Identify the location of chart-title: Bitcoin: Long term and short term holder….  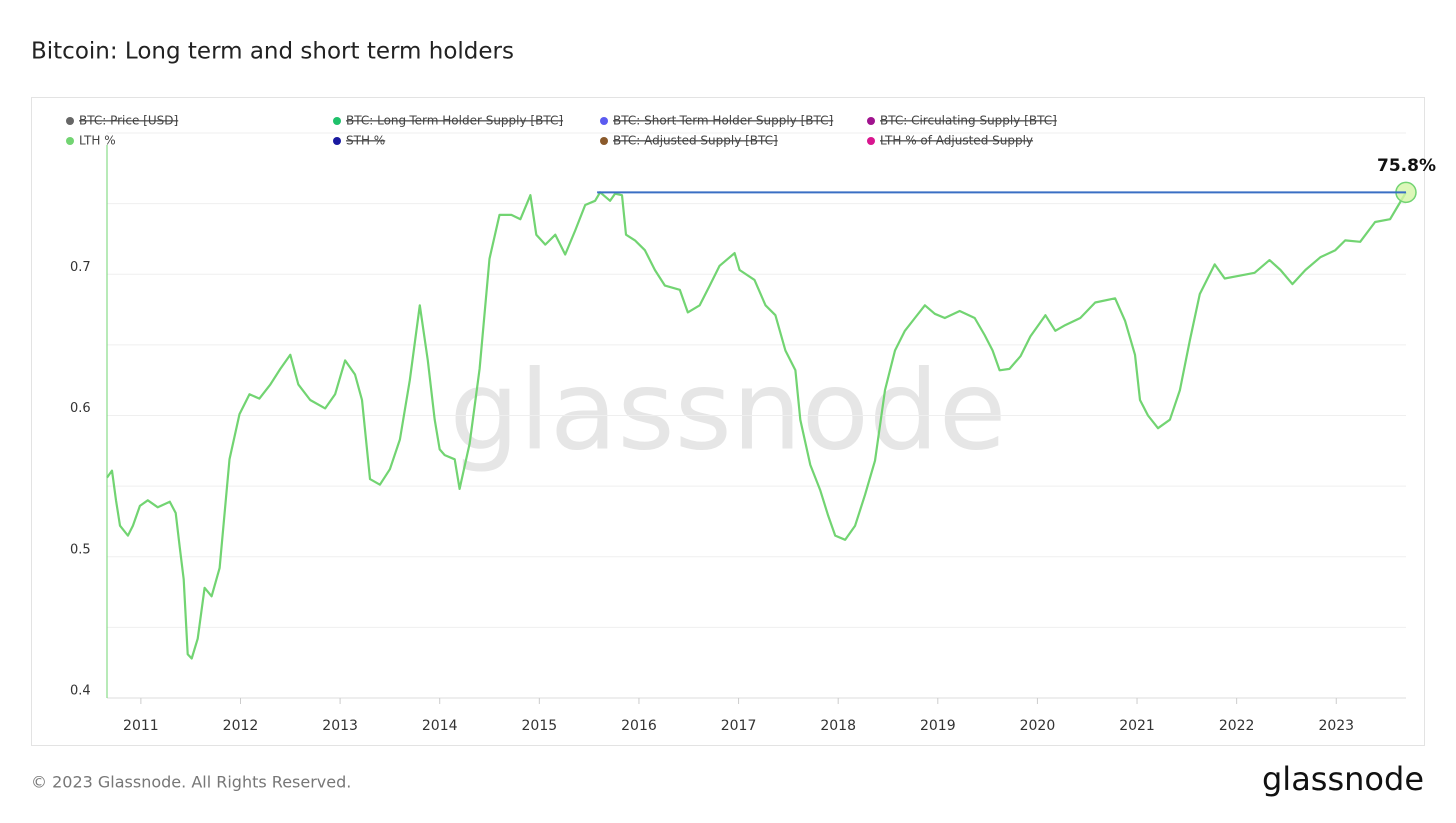
(272, 52).